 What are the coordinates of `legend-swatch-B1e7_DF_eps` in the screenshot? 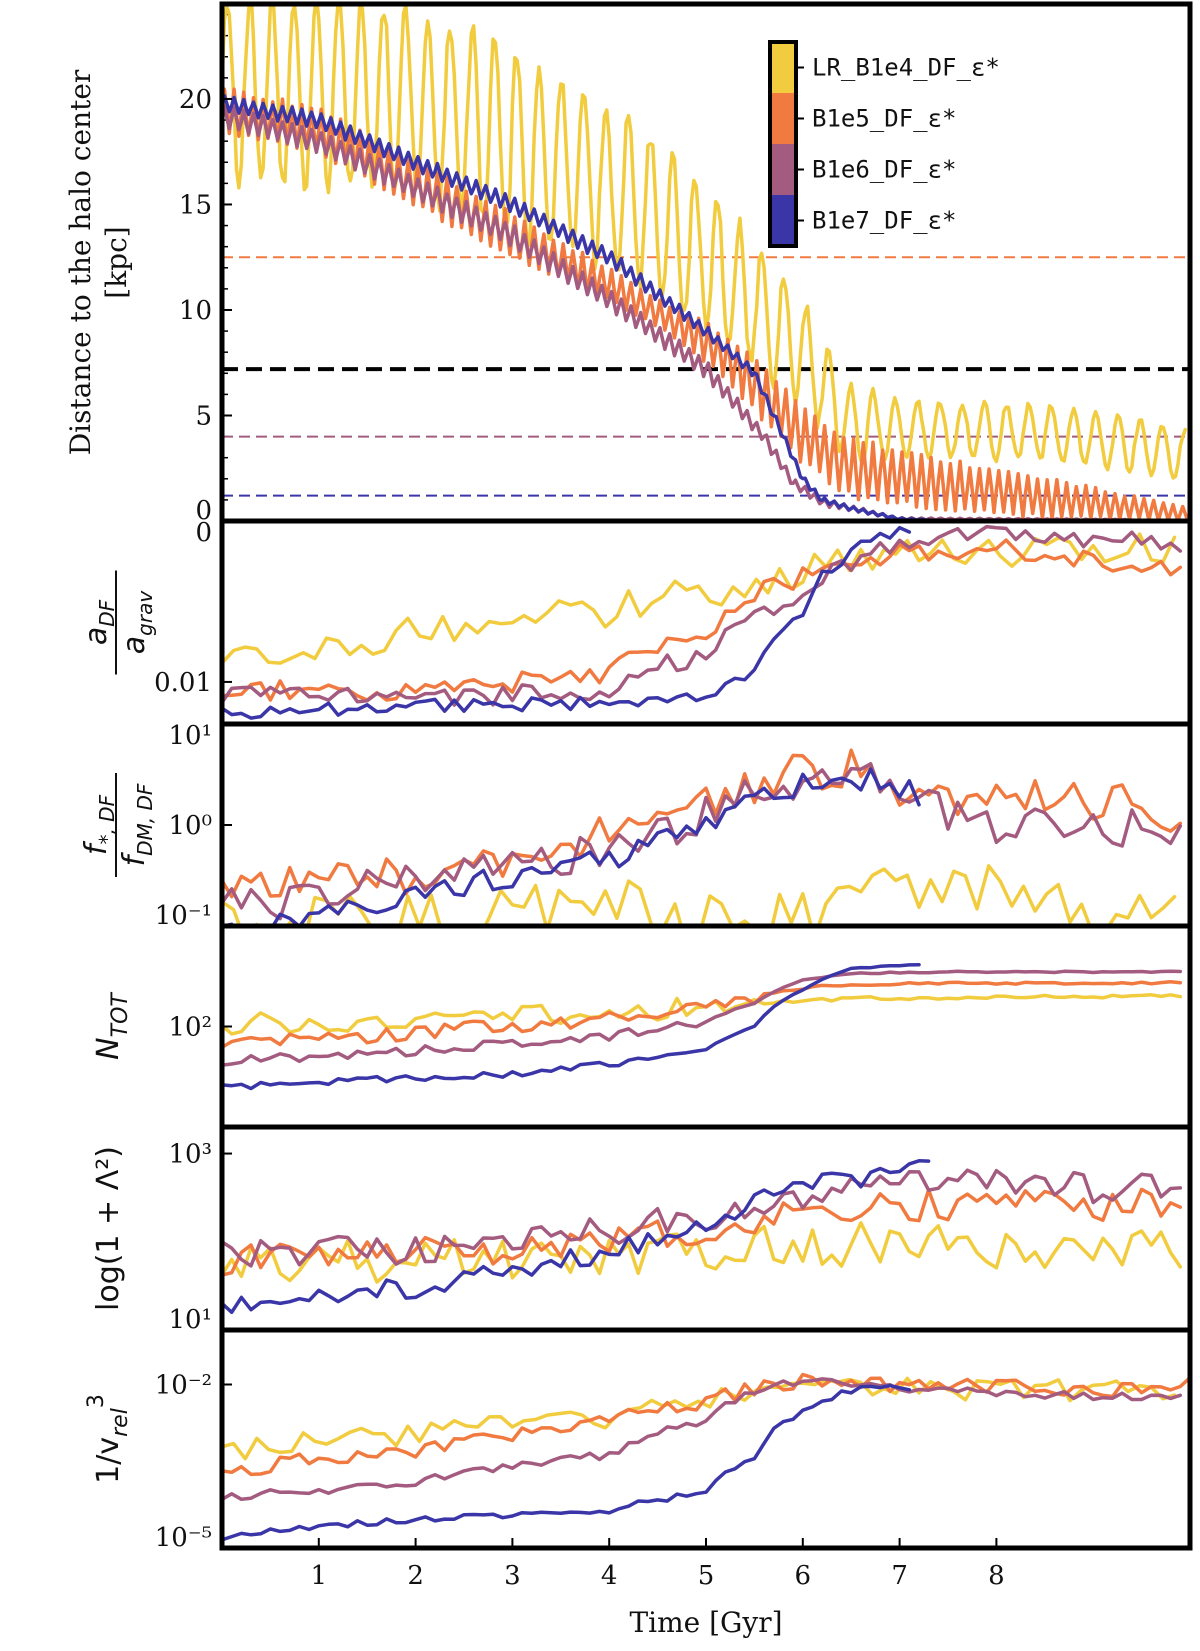 It's located at (783, 220).